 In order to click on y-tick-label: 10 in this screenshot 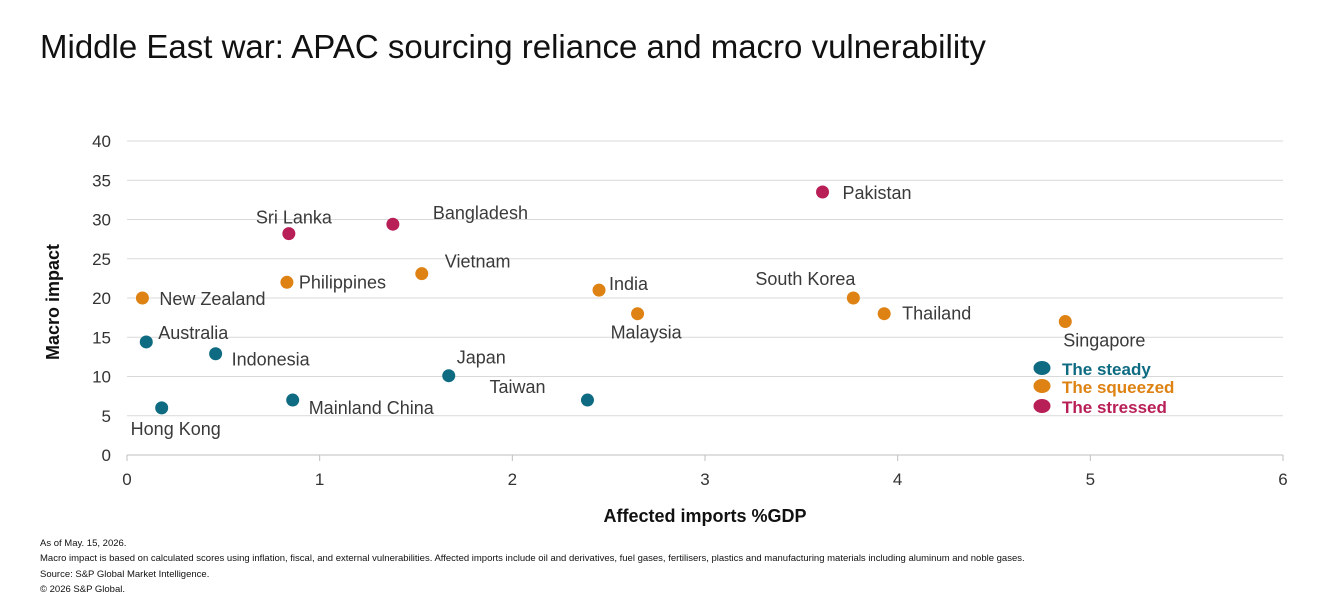, I will do `click(101, 377)`.